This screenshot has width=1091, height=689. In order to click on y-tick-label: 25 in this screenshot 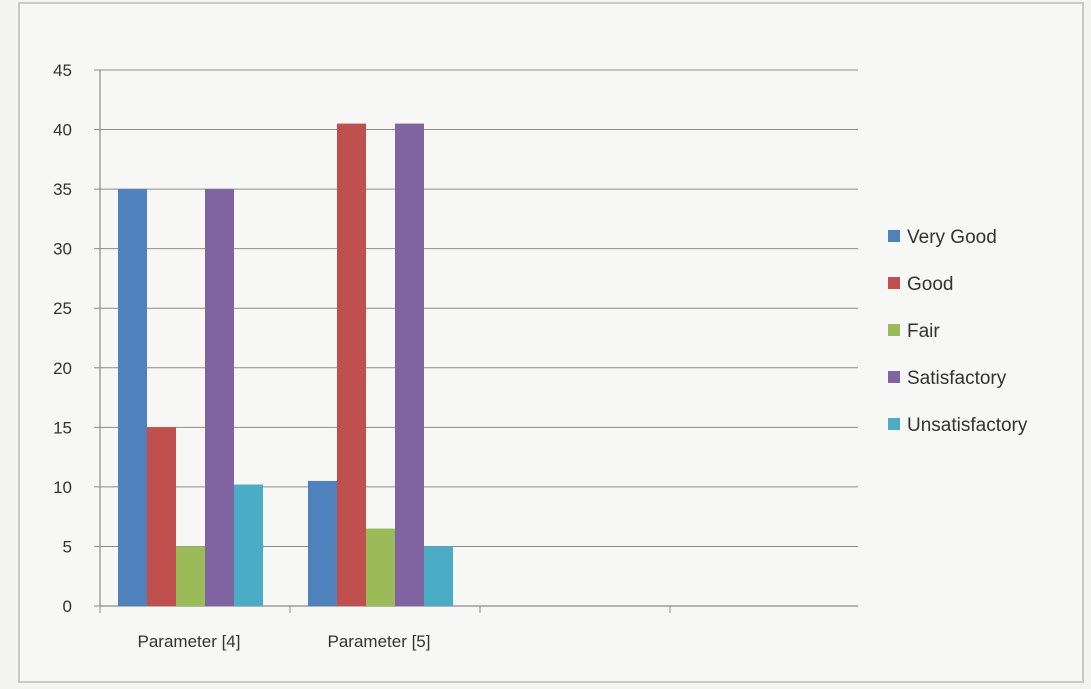, I will do `click(62, 308)`.